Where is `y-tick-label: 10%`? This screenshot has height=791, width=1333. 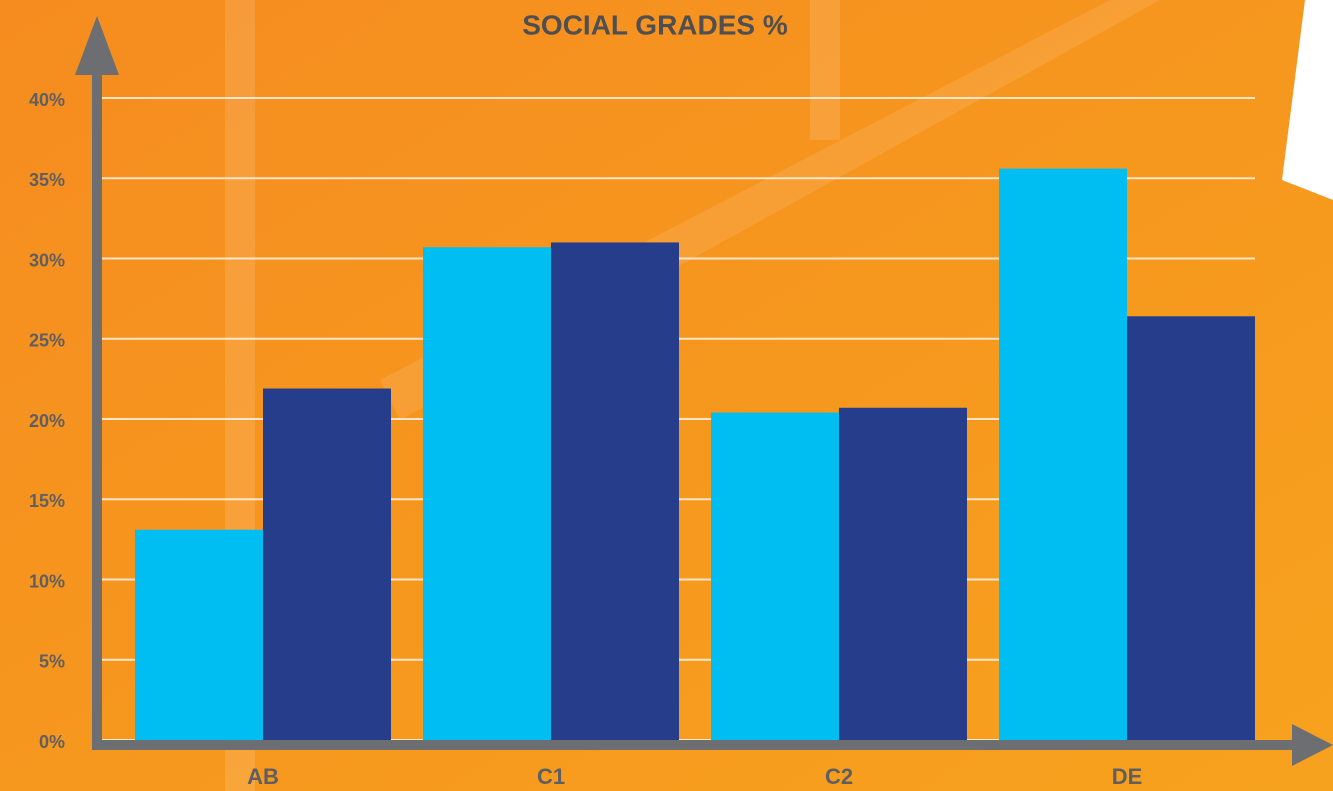
y-tick-label: 10% is located at coordinates (47, 581).